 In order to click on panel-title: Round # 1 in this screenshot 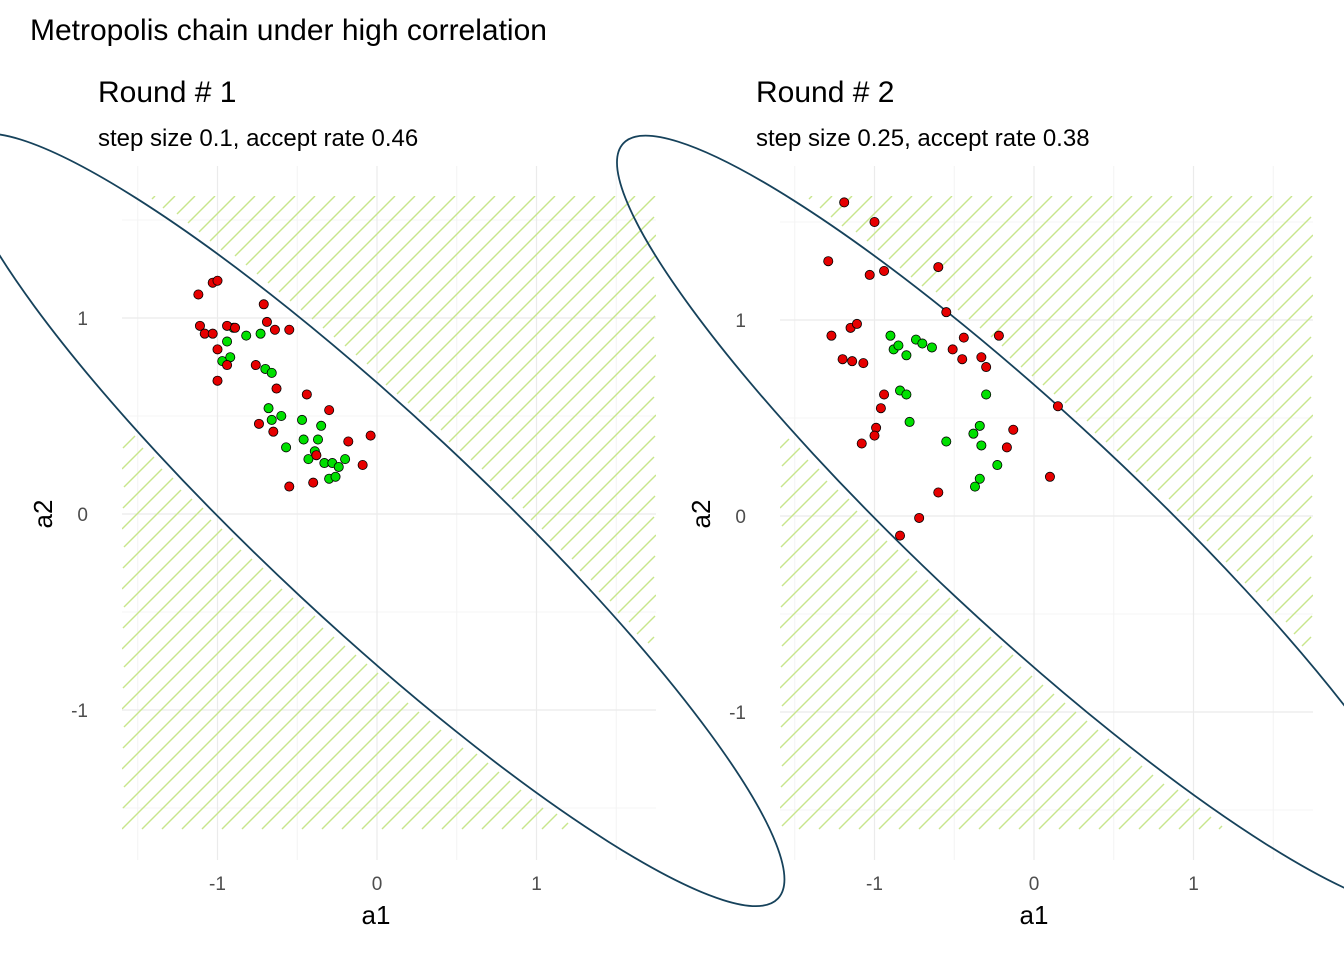, I will do `click(167, 92)`.